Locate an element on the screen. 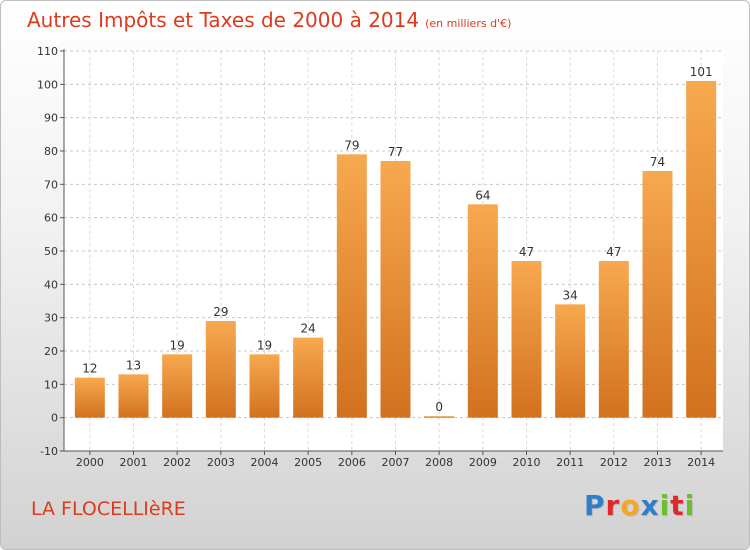 The image size is (750, 550). bar-2012 is located at coordinates (613, 339).